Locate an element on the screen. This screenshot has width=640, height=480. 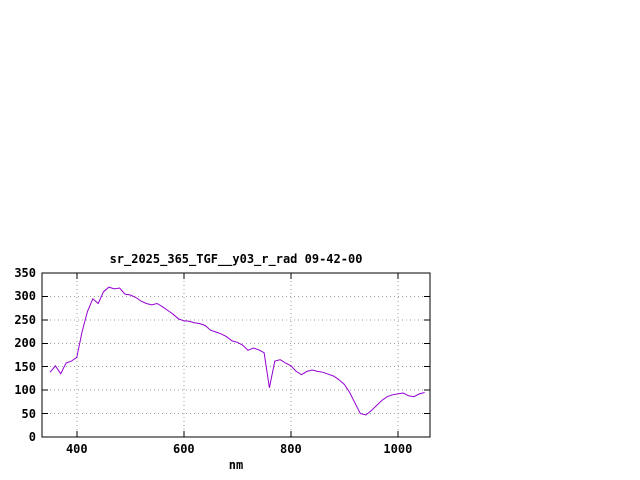
chart-title: sr_2025_365_TGF__y03_r_rad 09-42-00 is located at coordinates (236, 259).